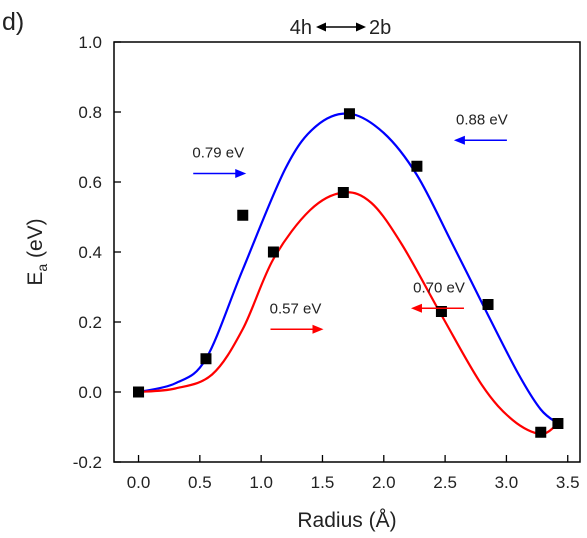 This screenshot has width=587, height=538. Describe the element at coordinates (90, 112) in the screenshot. I see `y-tick-label: 0.8` at that location.